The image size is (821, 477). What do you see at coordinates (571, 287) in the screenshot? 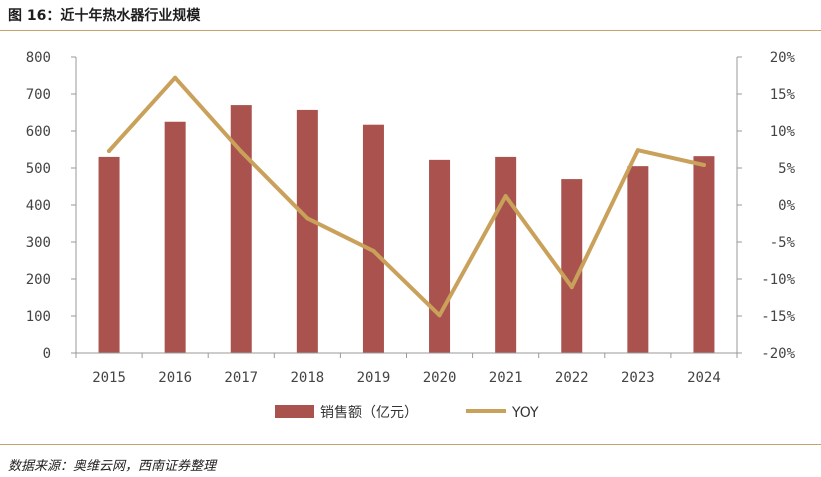
I see `yoy-point-2022` at bounding box center [571, 287].